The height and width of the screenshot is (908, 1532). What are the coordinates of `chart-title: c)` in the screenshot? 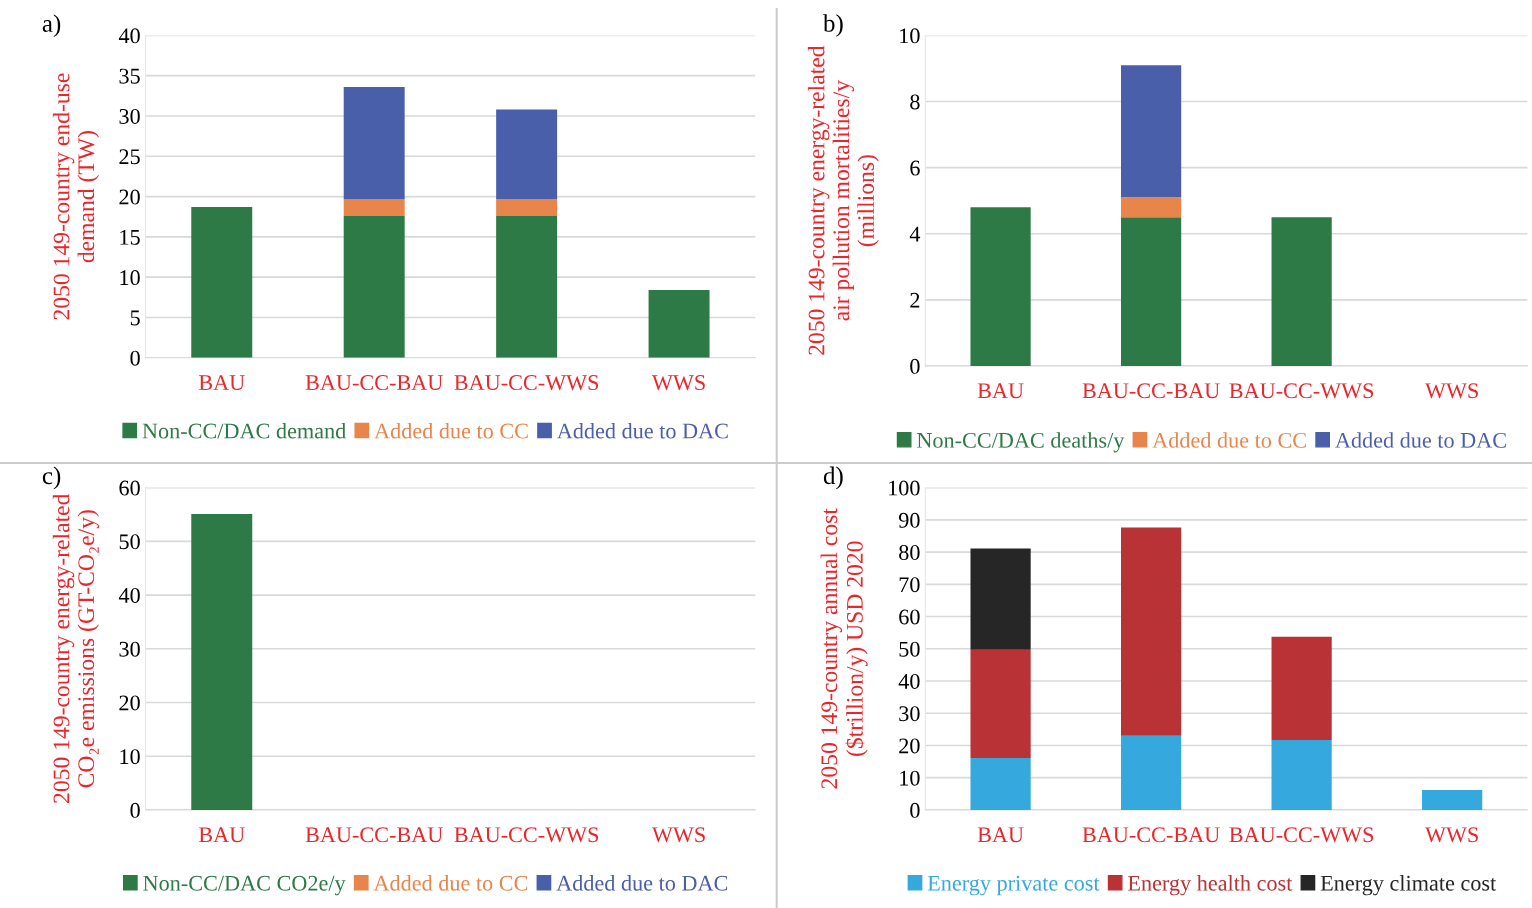 It's located at (51, 478).